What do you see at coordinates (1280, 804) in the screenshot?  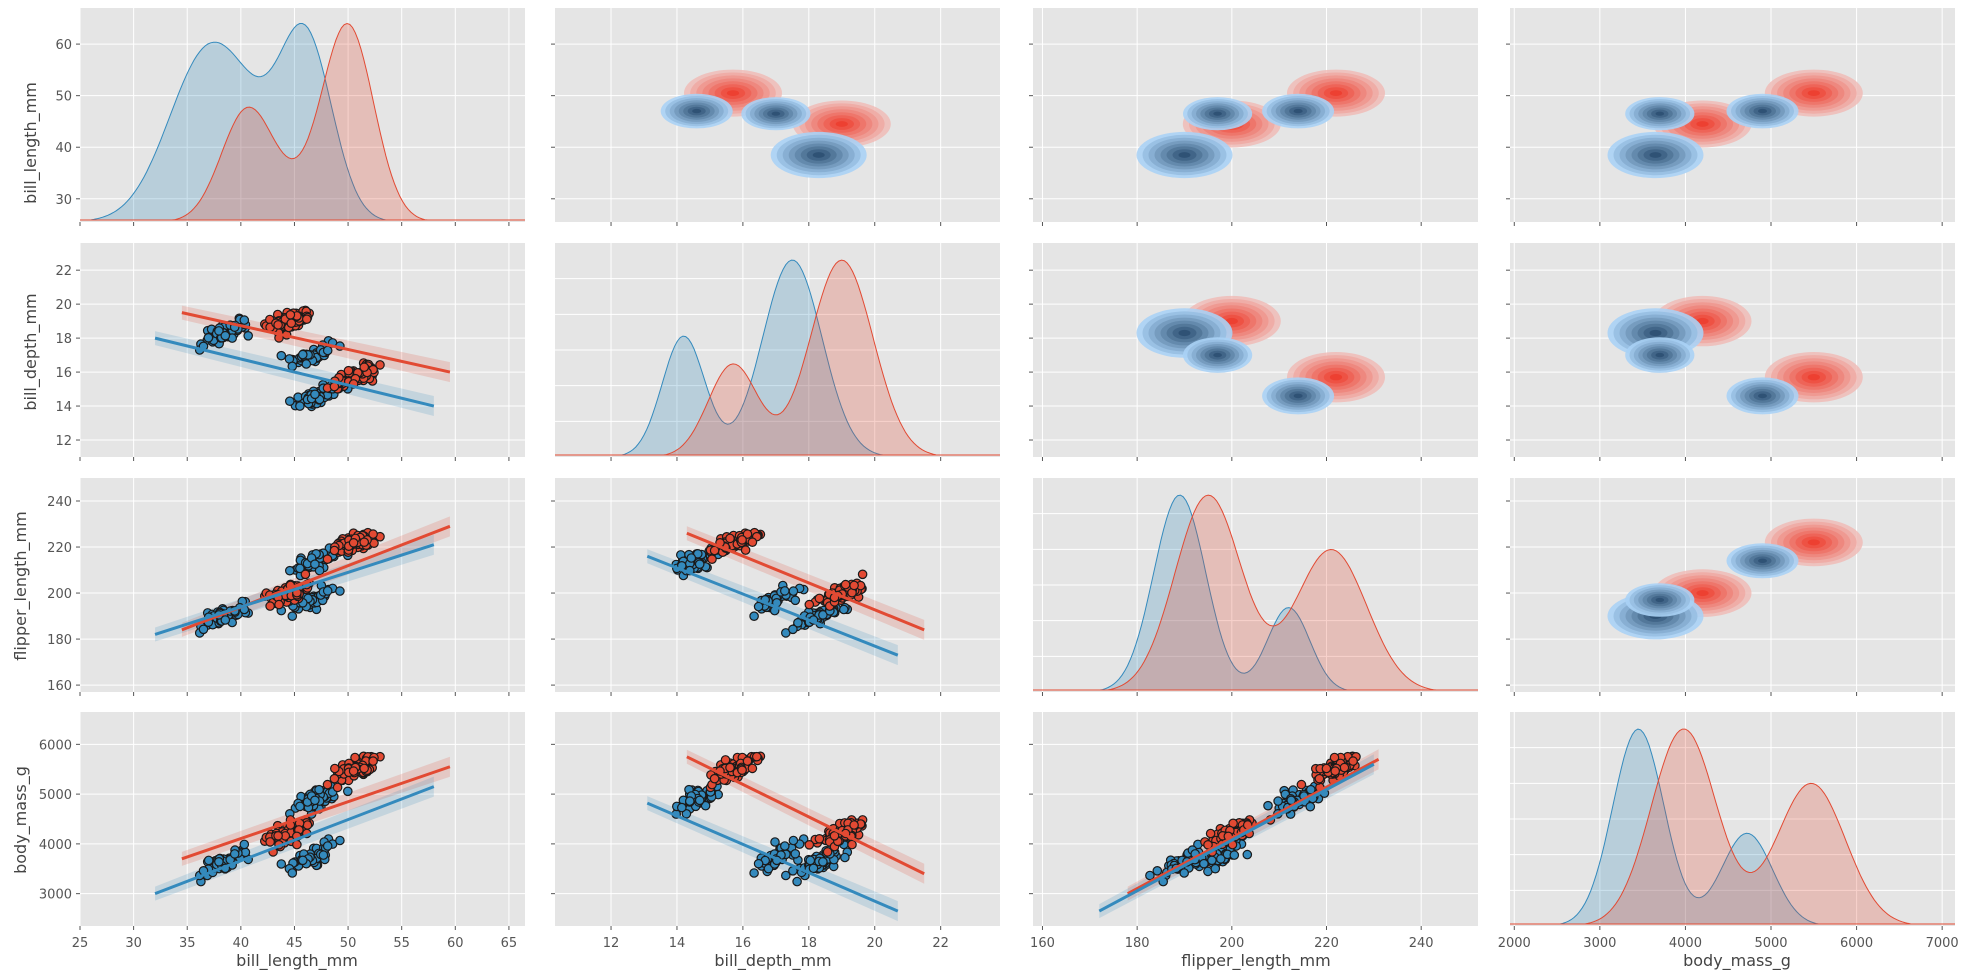 I see `scatter-red` at bounding box center [1280, 804].